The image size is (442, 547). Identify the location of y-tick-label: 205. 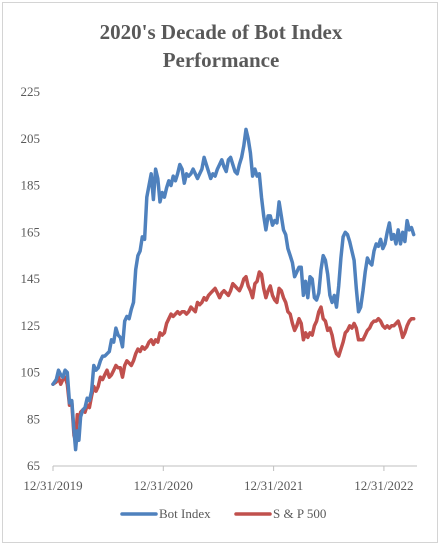
(31, 138).